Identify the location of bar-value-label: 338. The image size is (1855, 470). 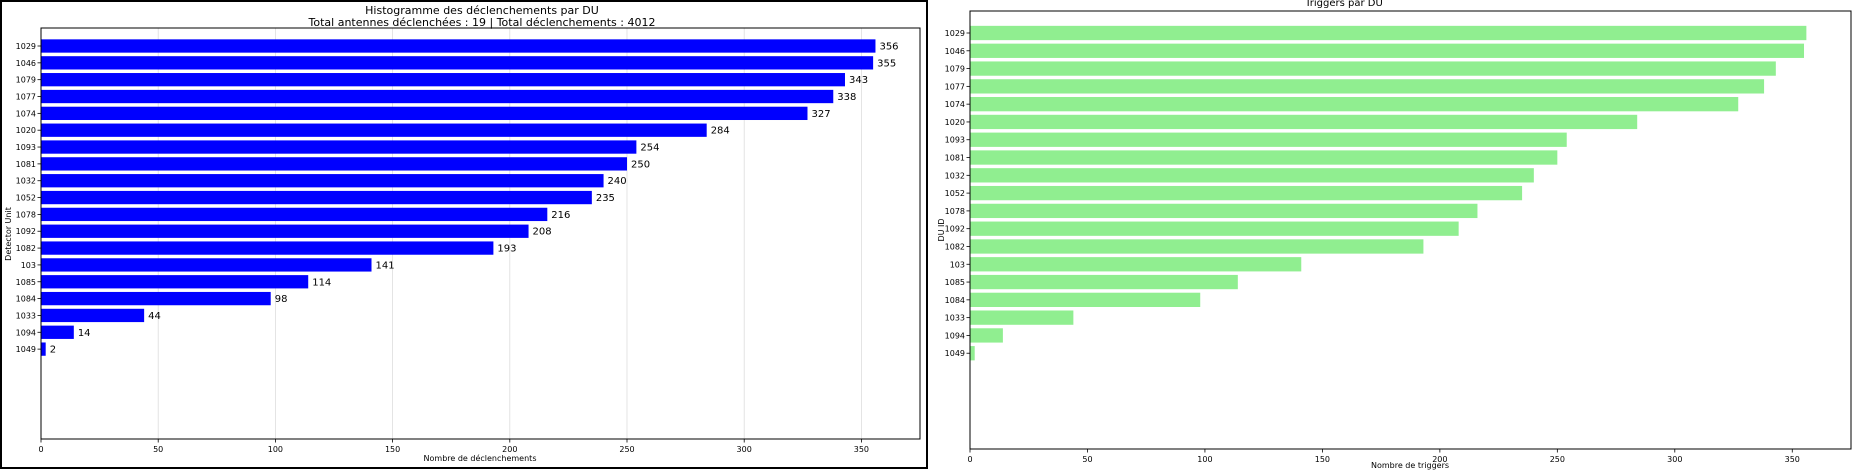
(846, 97).